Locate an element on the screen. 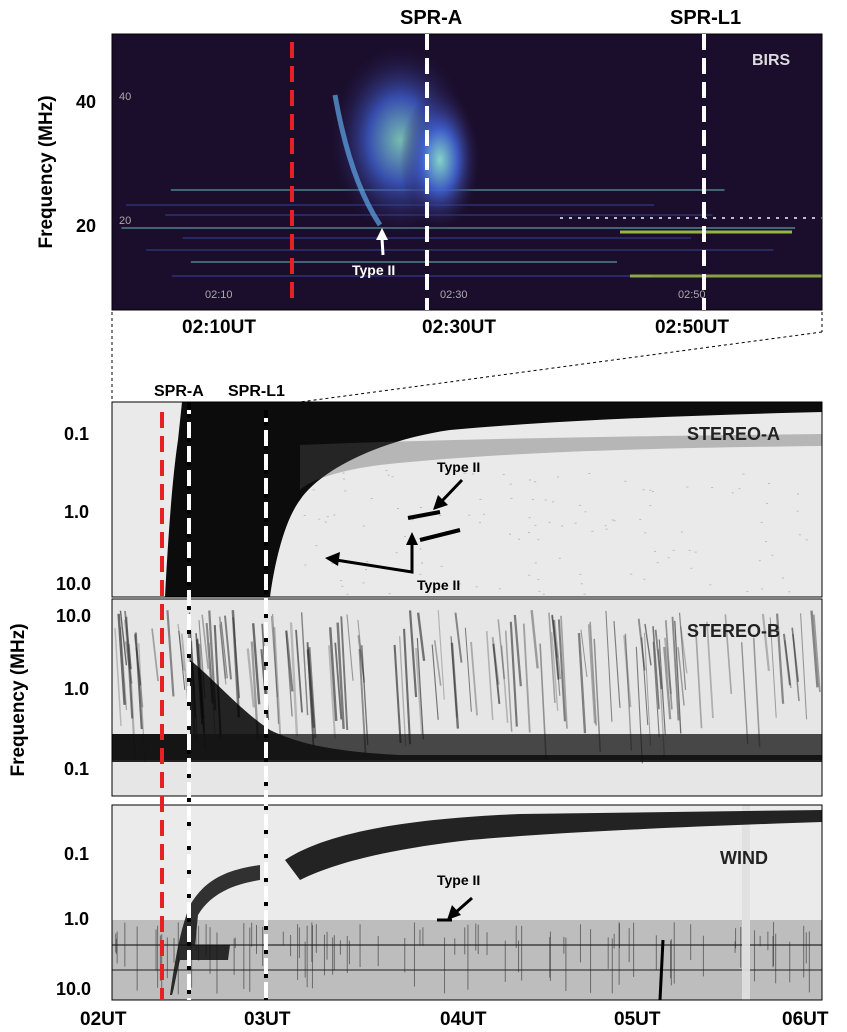  birs-inner-0250: 02:50 is located at coordinates (692, 295).